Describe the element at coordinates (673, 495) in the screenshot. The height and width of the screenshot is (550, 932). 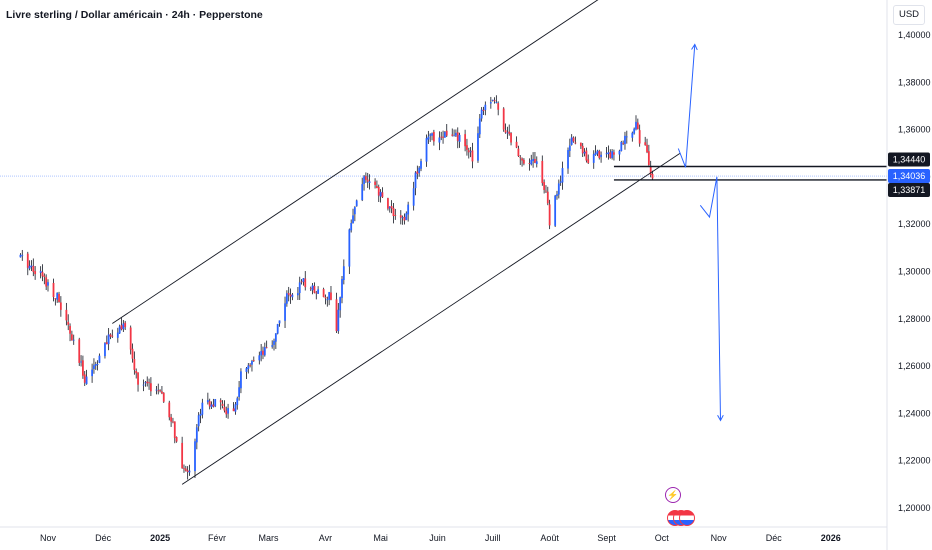
I see `lightning-icon: ⚡` at that location.